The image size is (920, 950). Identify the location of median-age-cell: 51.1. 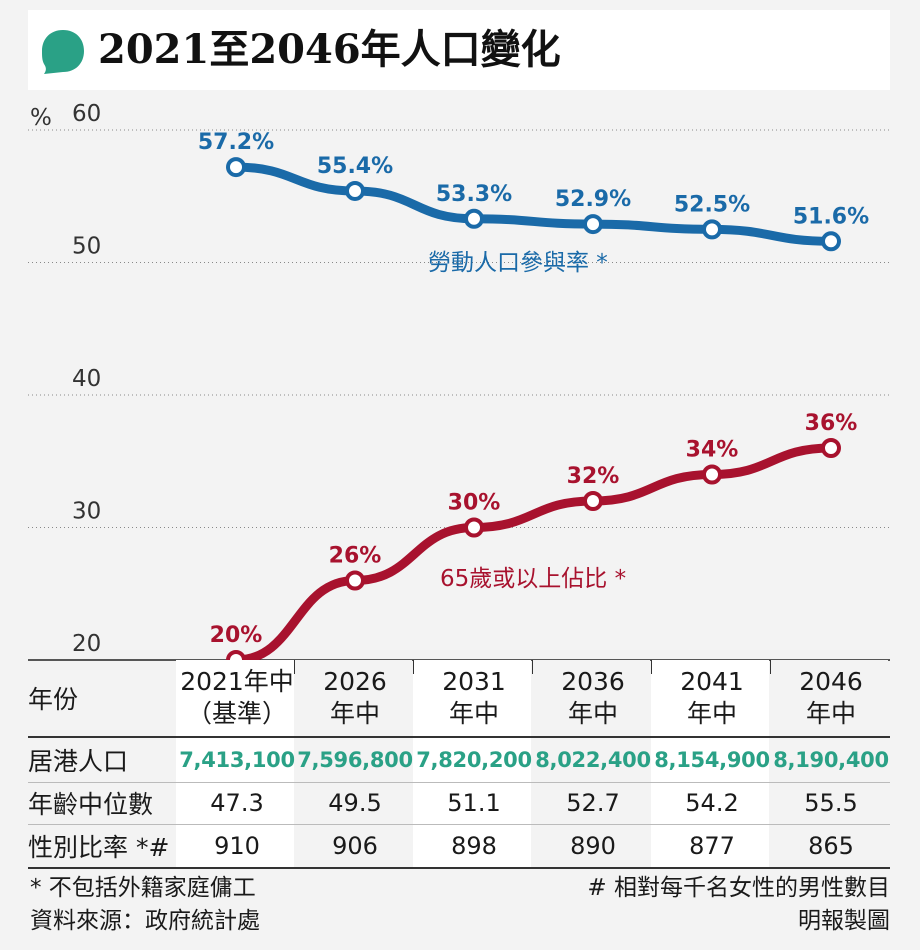
(474, 803).